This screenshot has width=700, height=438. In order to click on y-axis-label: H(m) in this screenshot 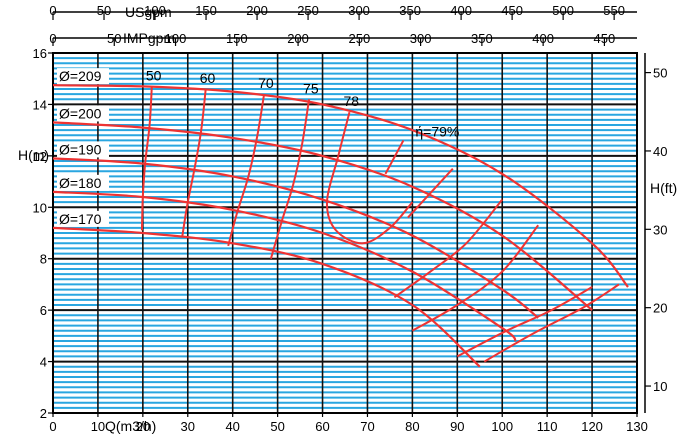, I will do `click(33, 155)`.